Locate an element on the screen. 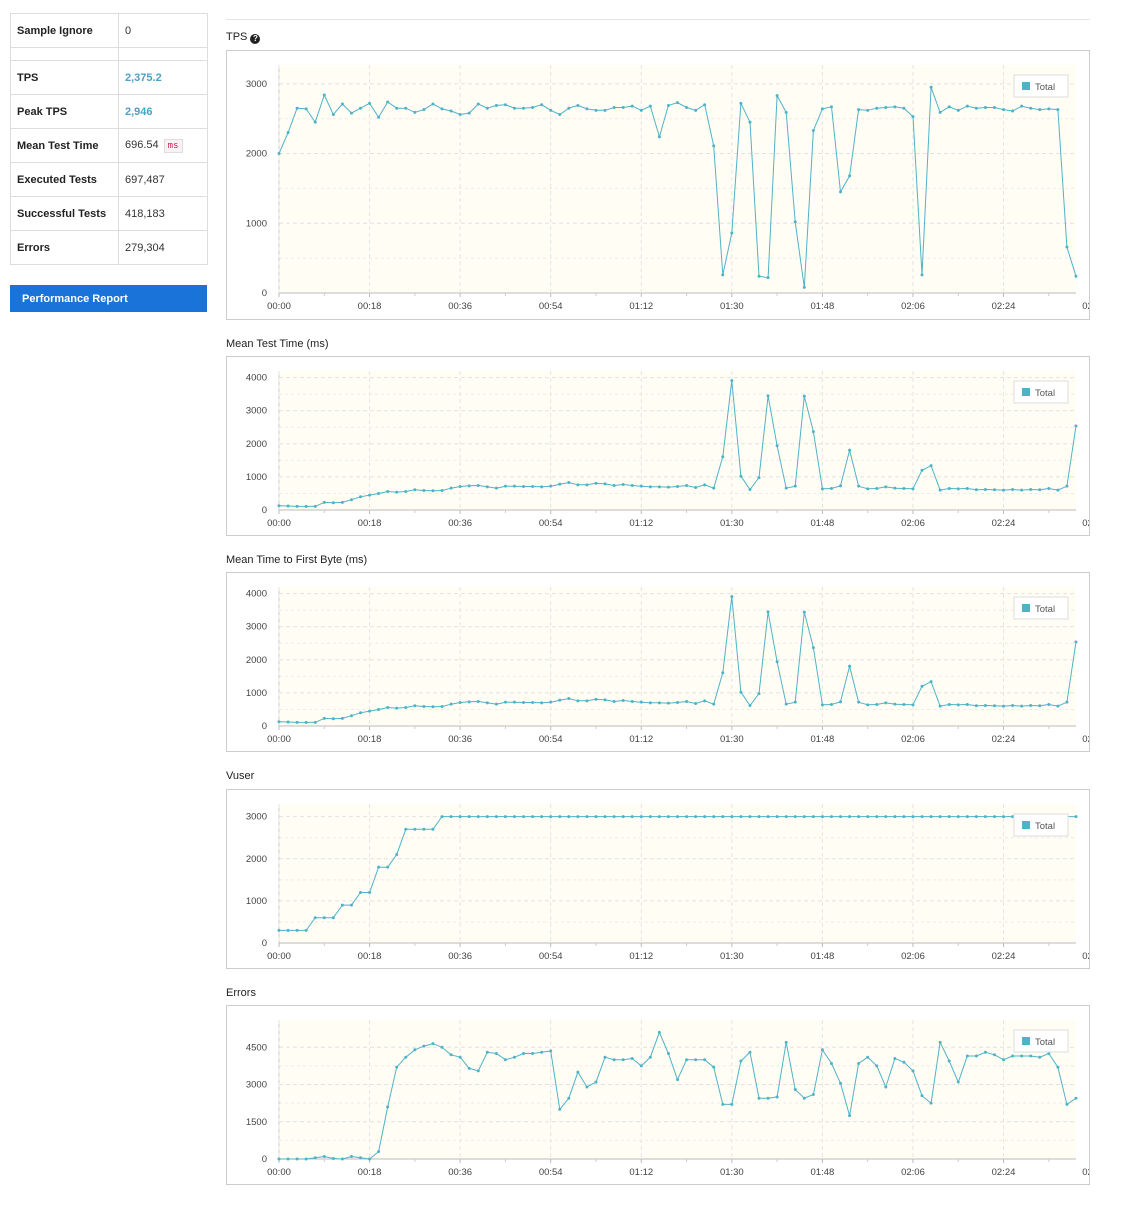  summary-label: Successful Tests is located at coordinates (64, 213).